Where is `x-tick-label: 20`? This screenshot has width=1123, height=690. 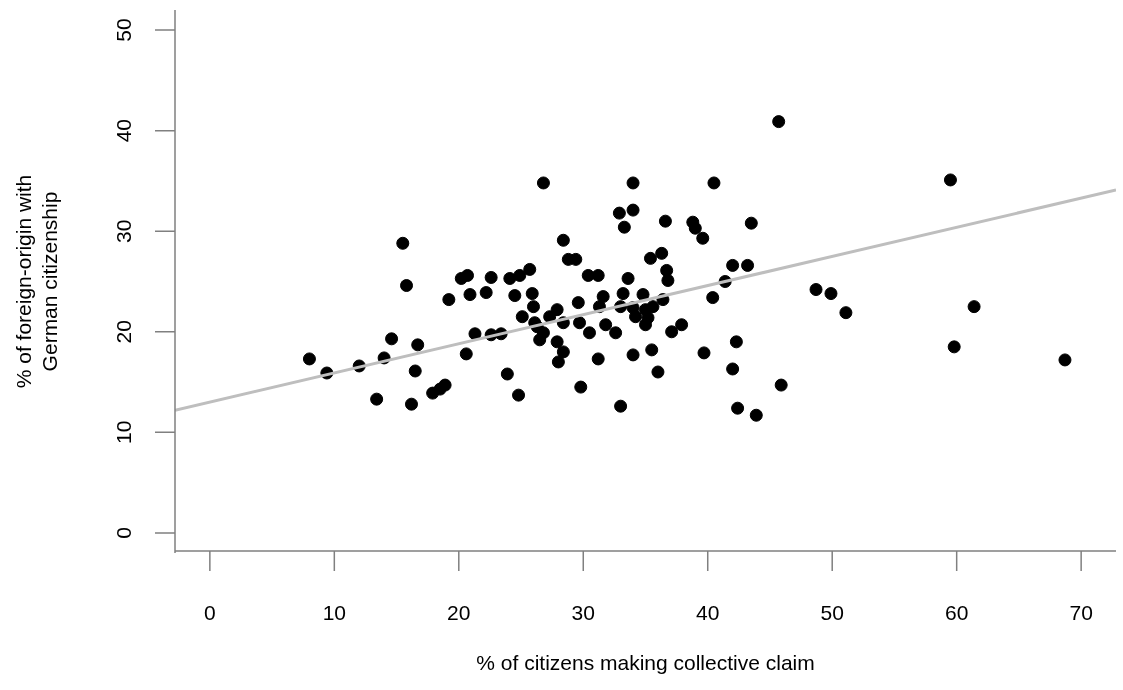 x-tick-label: 20 is located at coordinates (459, 612).